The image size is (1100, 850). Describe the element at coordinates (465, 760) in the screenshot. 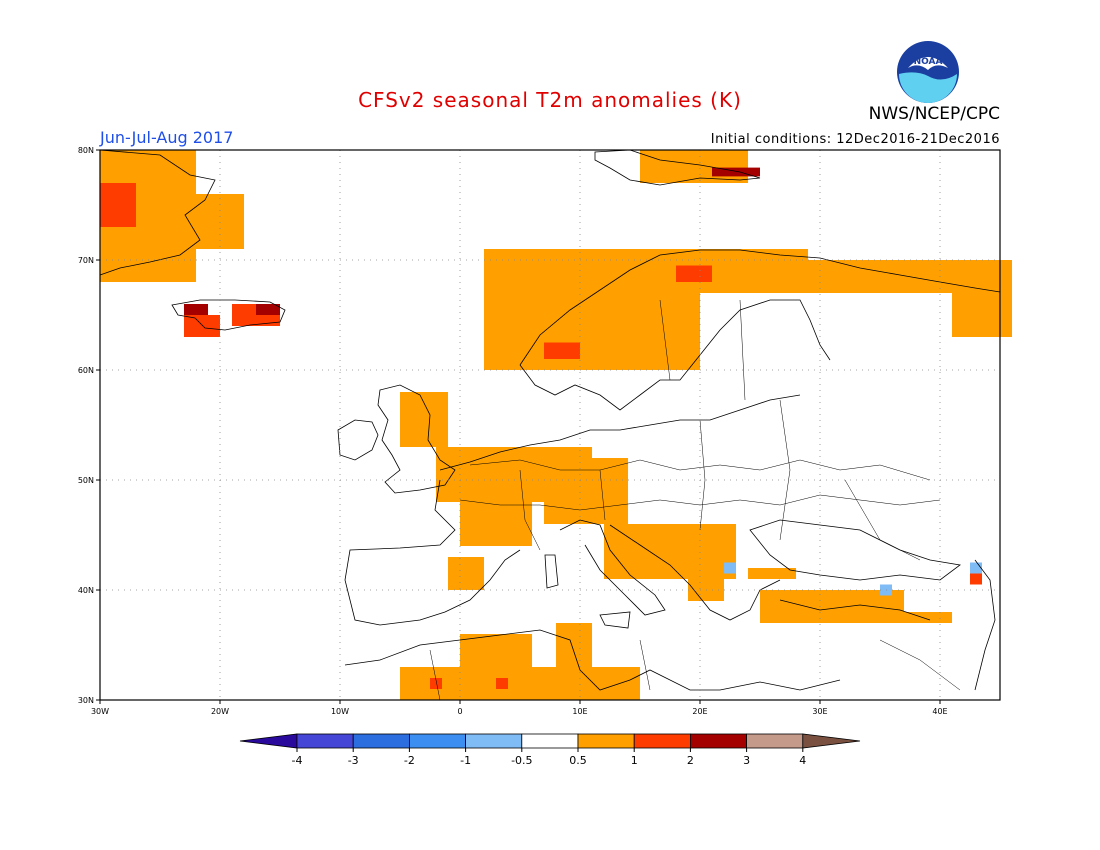

I see `colorbar-label: -1` at that location.